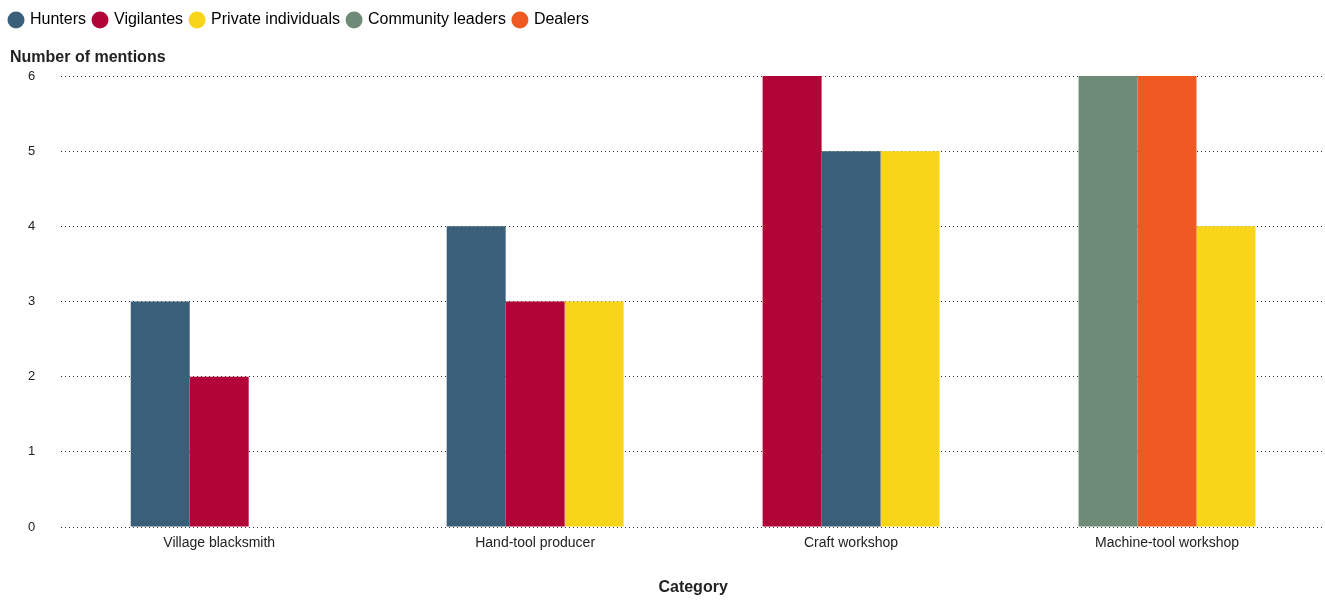  I want to click on legend-label: Dealers, so click(561, 19).